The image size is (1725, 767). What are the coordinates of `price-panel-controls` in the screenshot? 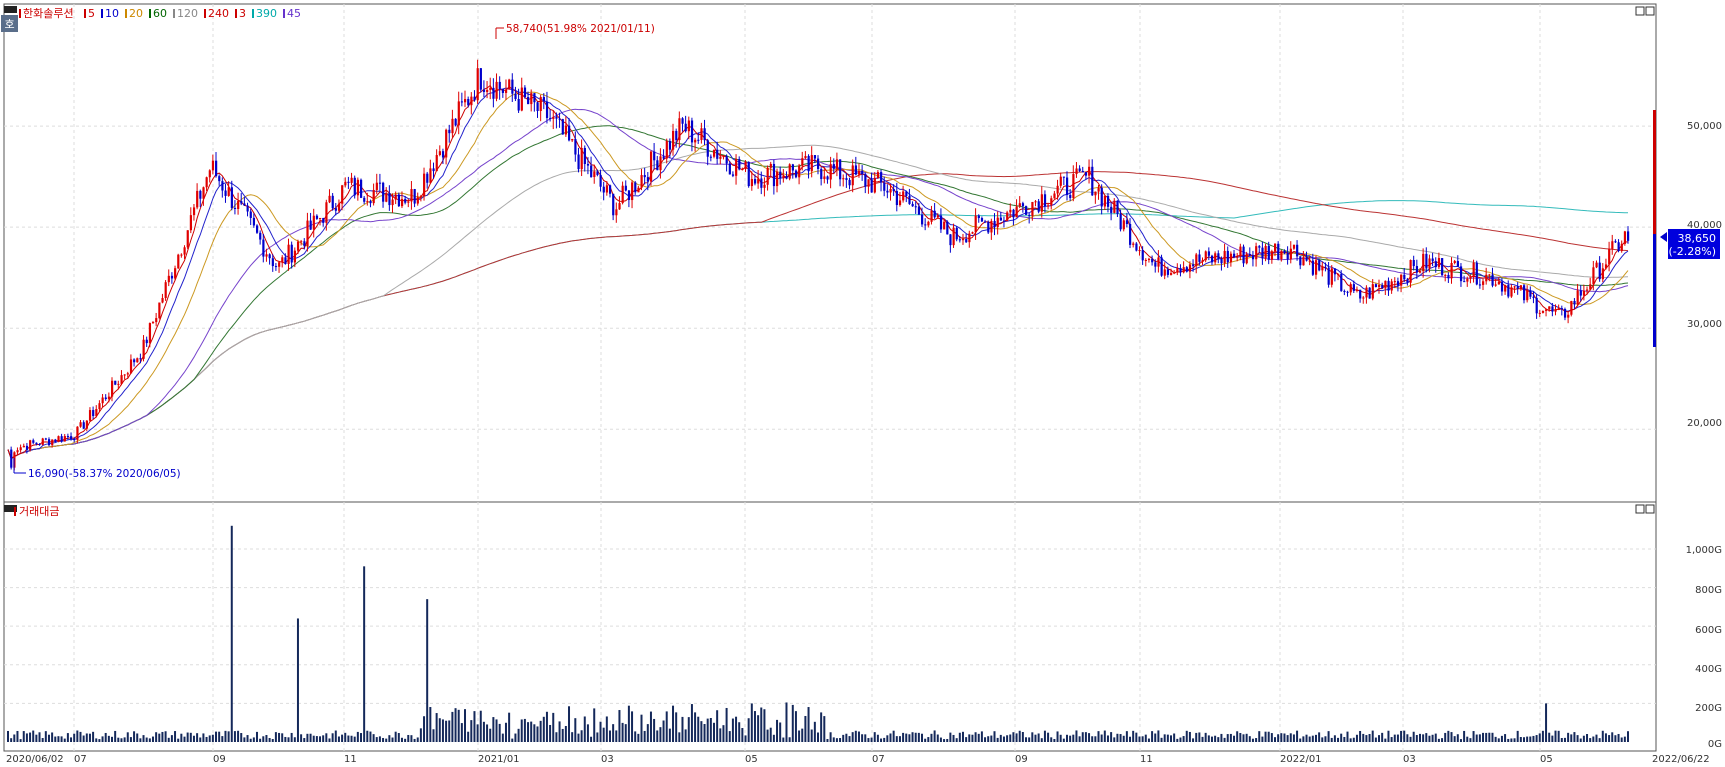 It's located at (829, 11).